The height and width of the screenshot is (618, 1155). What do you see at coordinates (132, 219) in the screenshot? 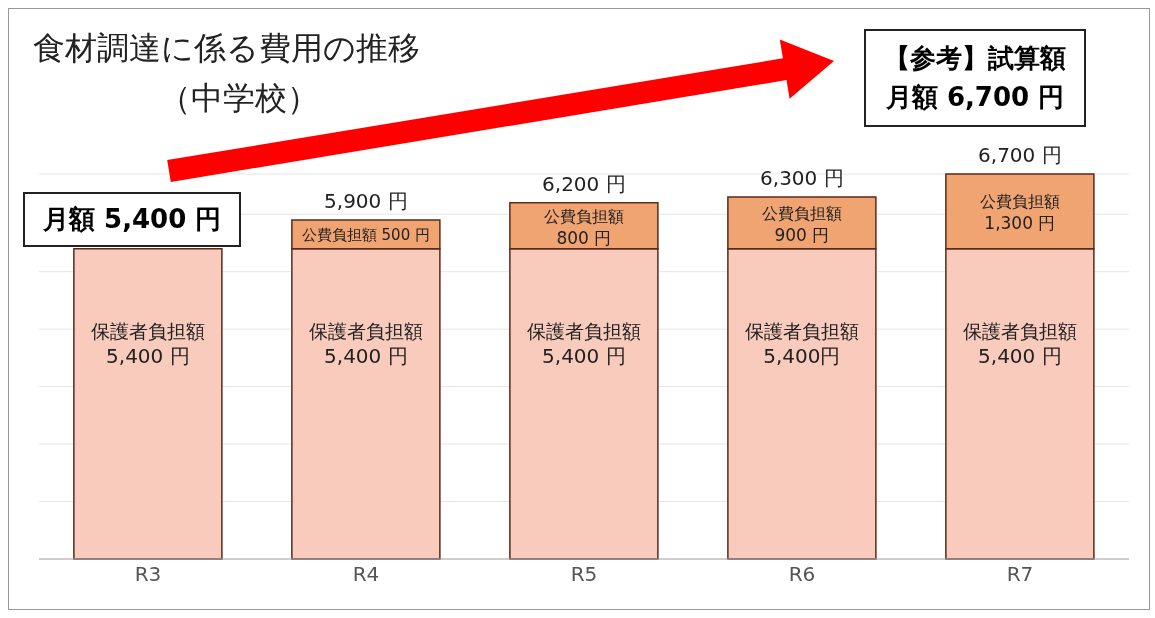
I see `annotation: 月額 5,400 円` at bounding box center [132, 219].